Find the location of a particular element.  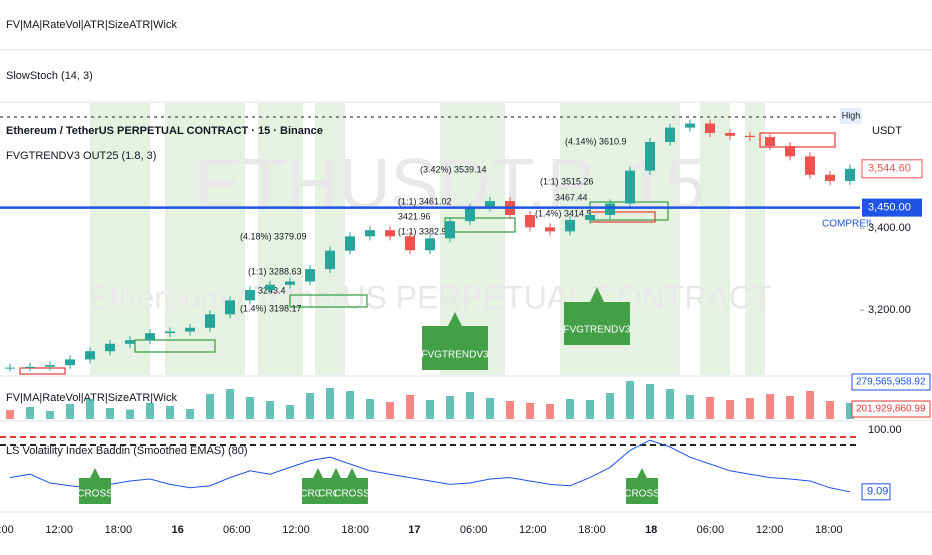

annotation: (4.18%) 3379.09 is located at coordinates (273, 236).